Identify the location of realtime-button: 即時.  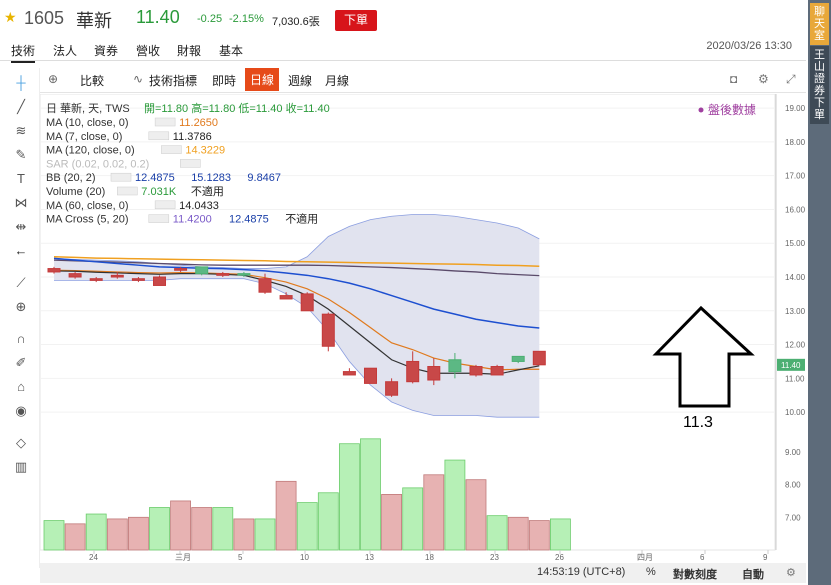
(224, 81).